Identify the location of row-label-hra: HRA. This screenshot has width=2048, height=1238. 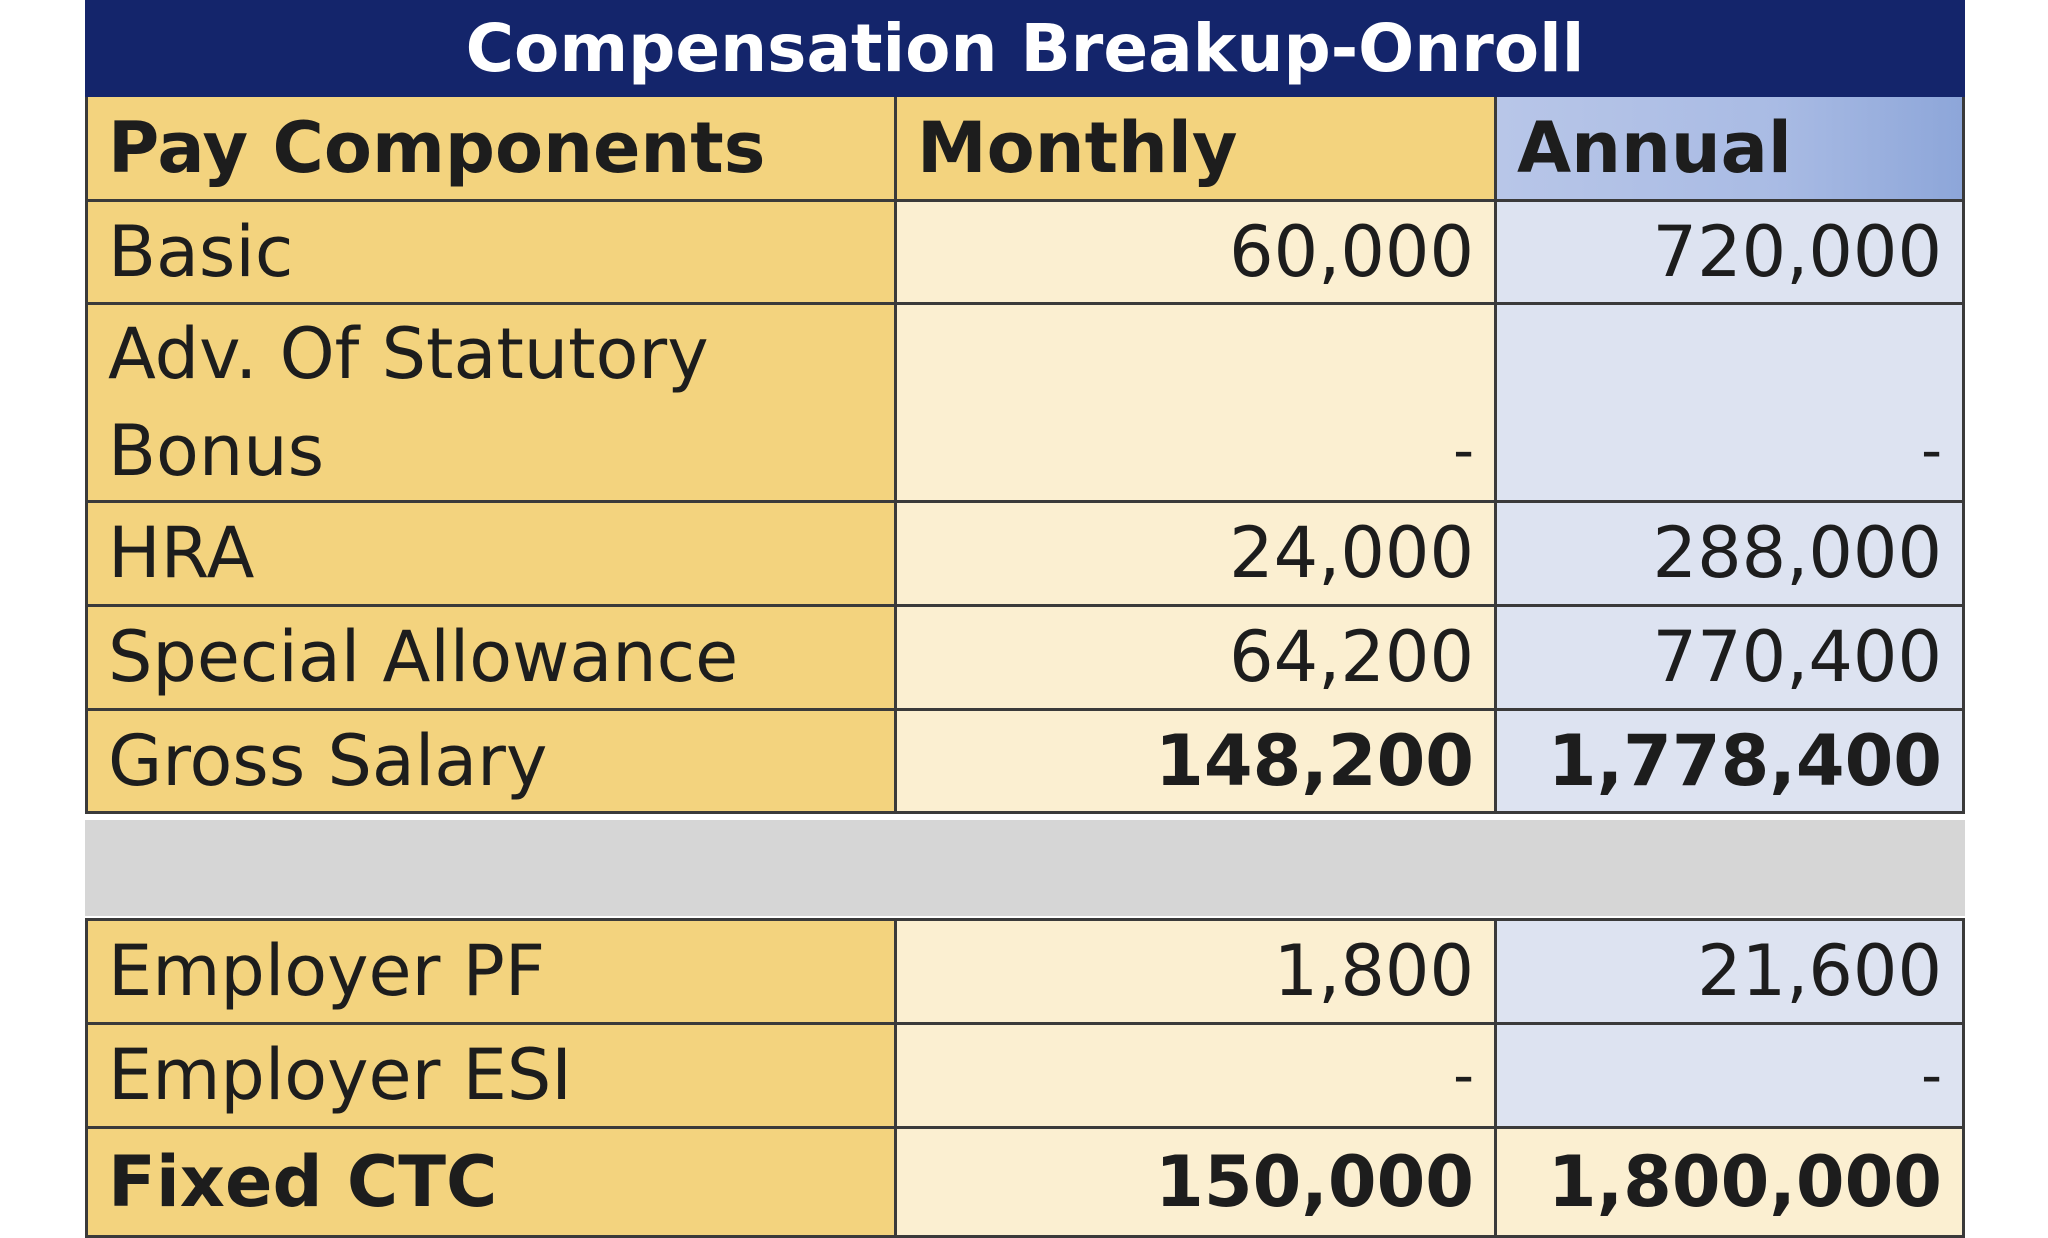
(491, 555).